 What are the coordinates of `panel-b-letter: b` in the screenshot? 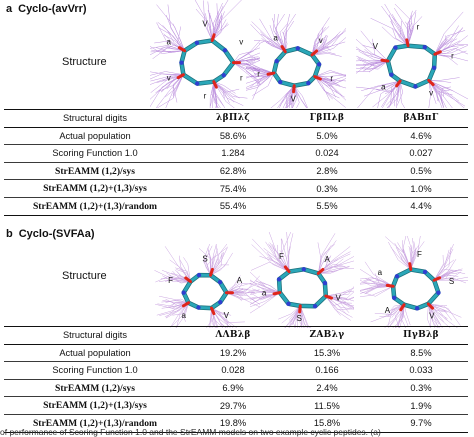 It's located at (9, 234).